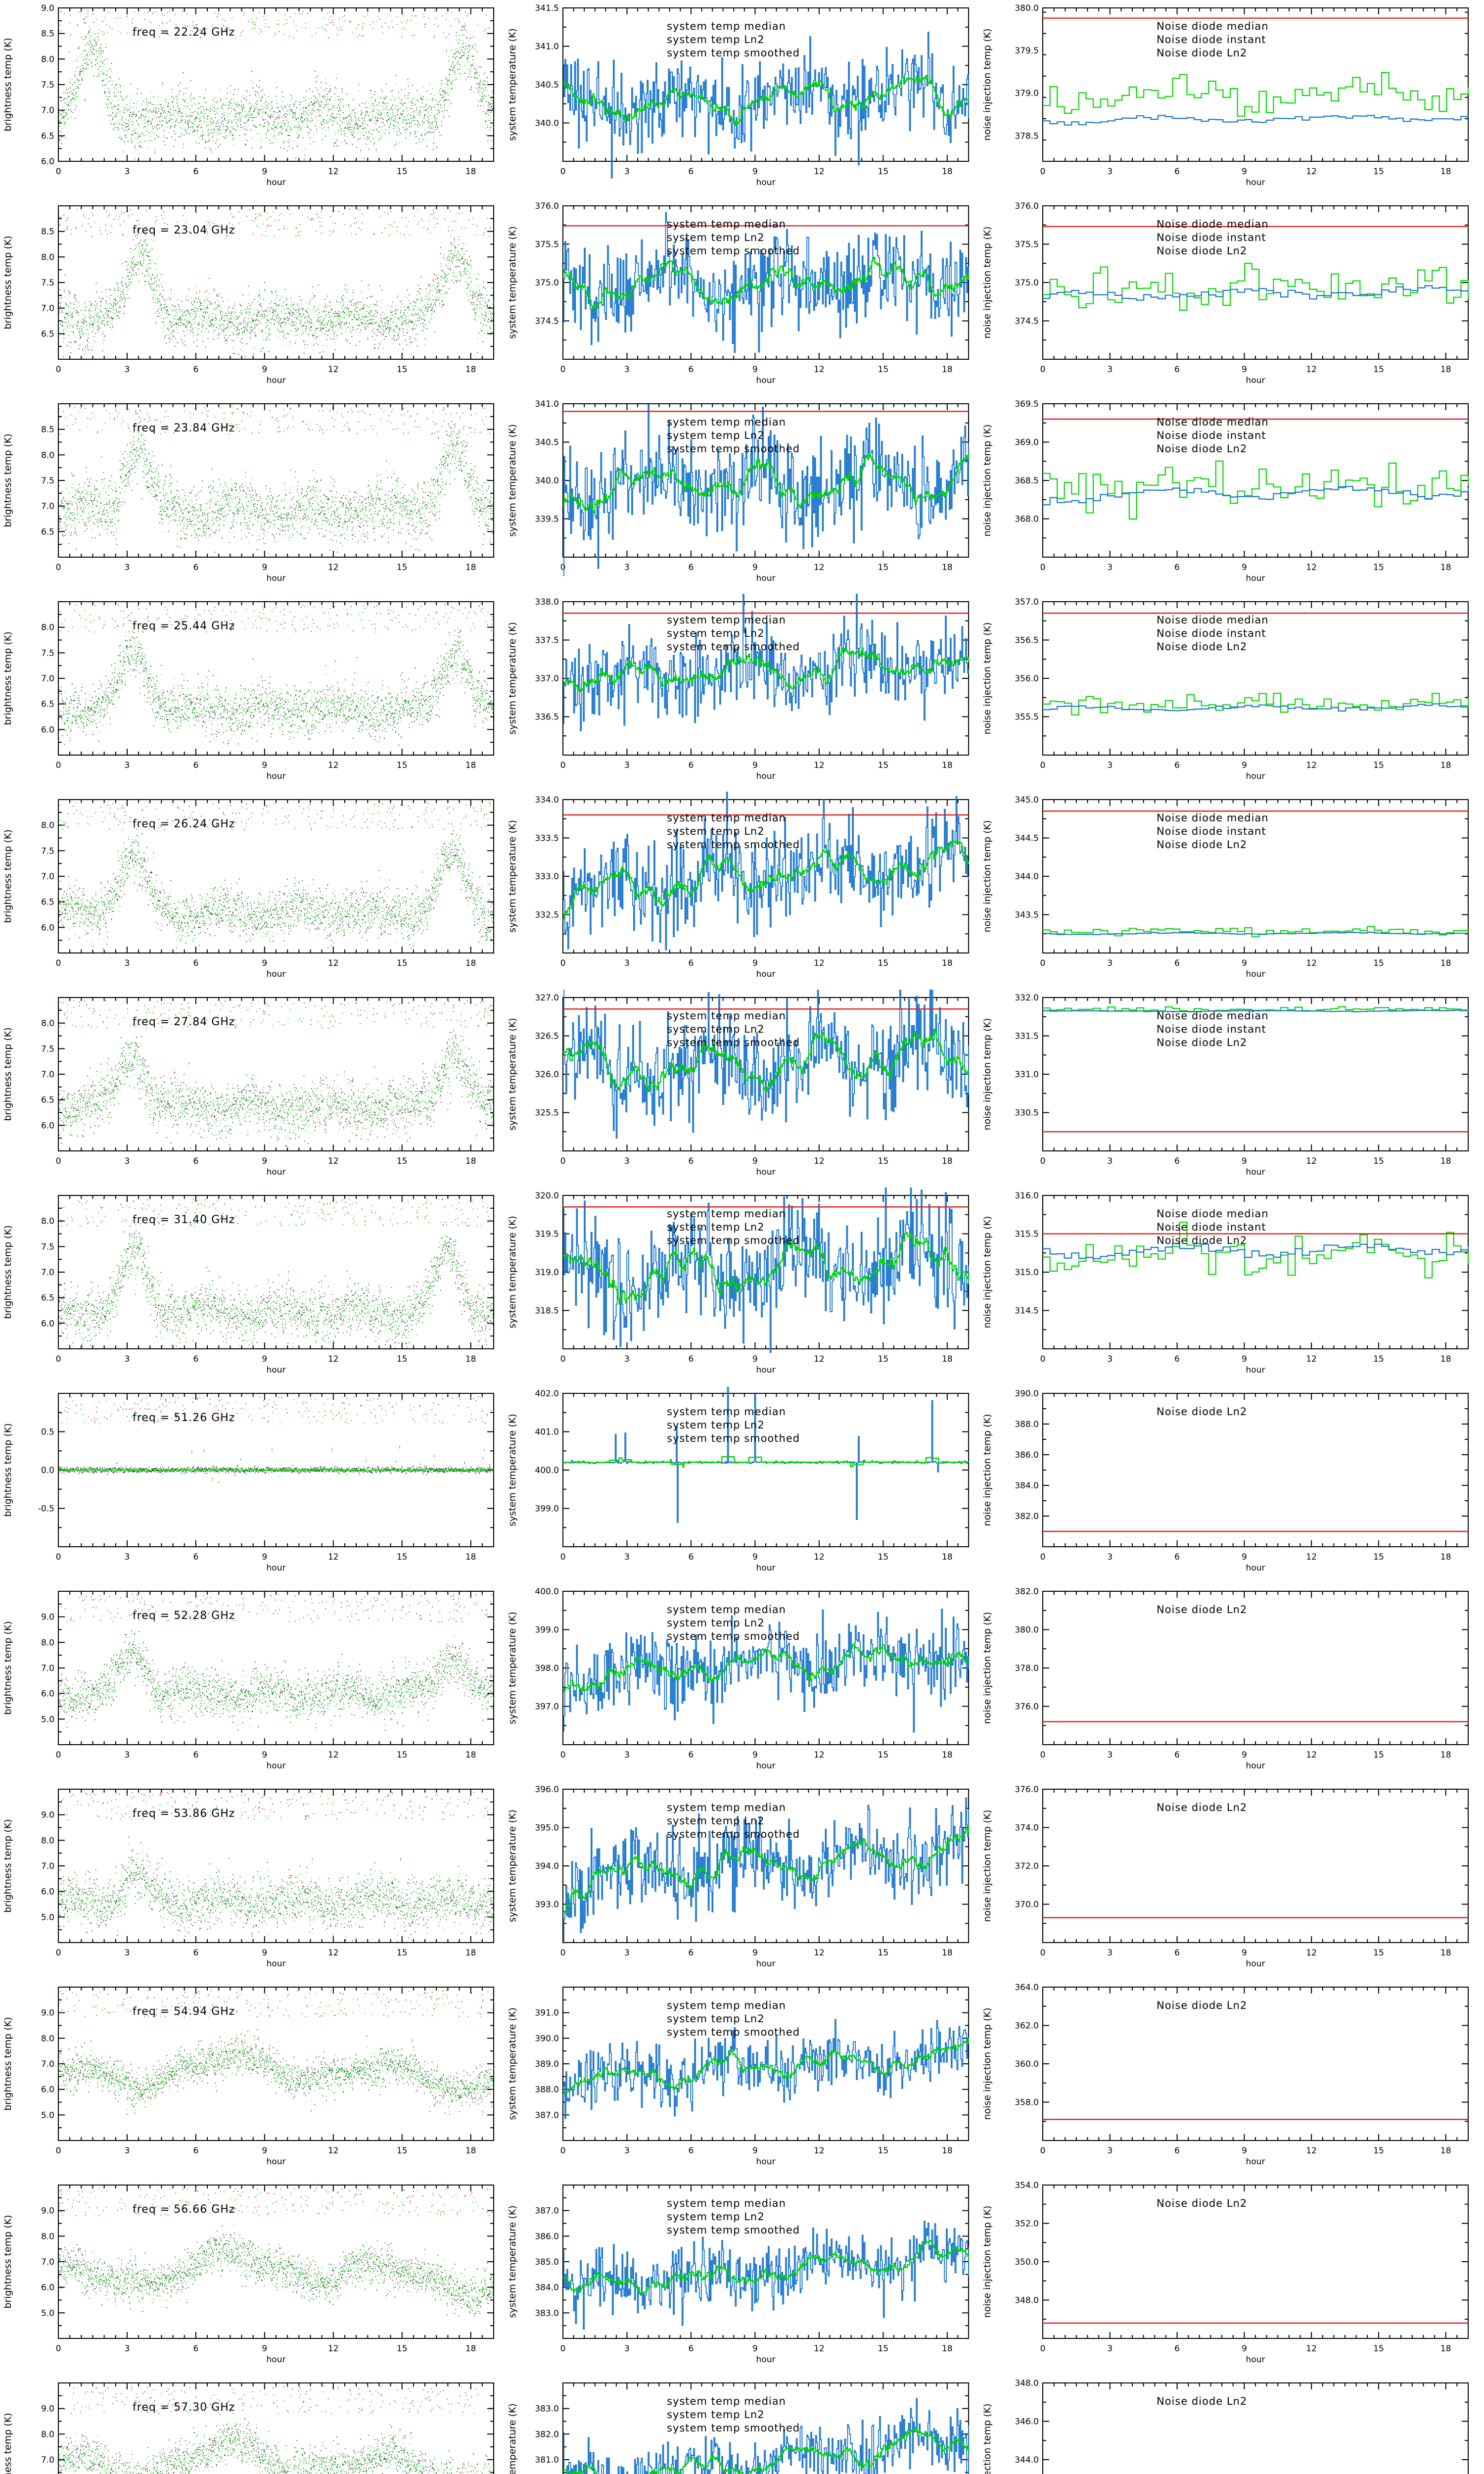  Describe the element at coordinates (1027, 1988) in the screenshot. I see `svg-text: 364.0` at that location.